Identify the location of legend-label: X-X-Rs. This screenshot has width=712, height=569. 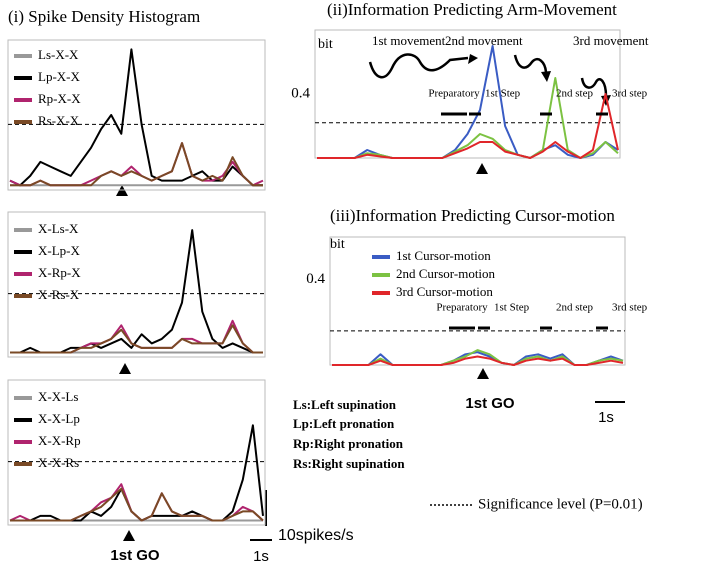
(58, 462).